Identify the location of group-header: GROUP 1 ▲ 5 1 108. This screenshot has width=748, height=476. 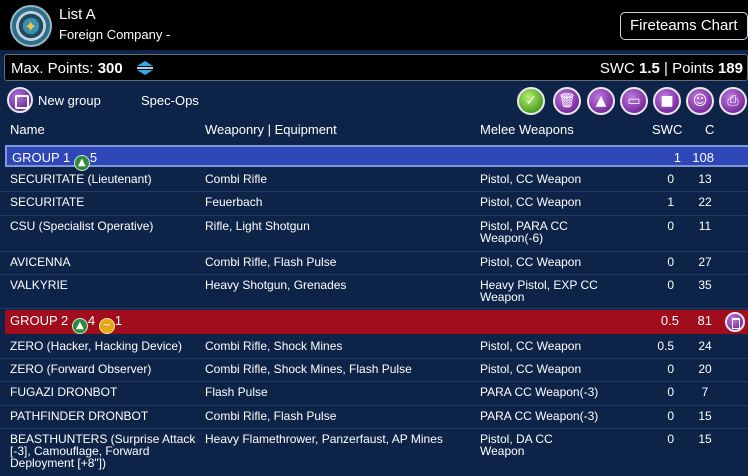
(376, 158).